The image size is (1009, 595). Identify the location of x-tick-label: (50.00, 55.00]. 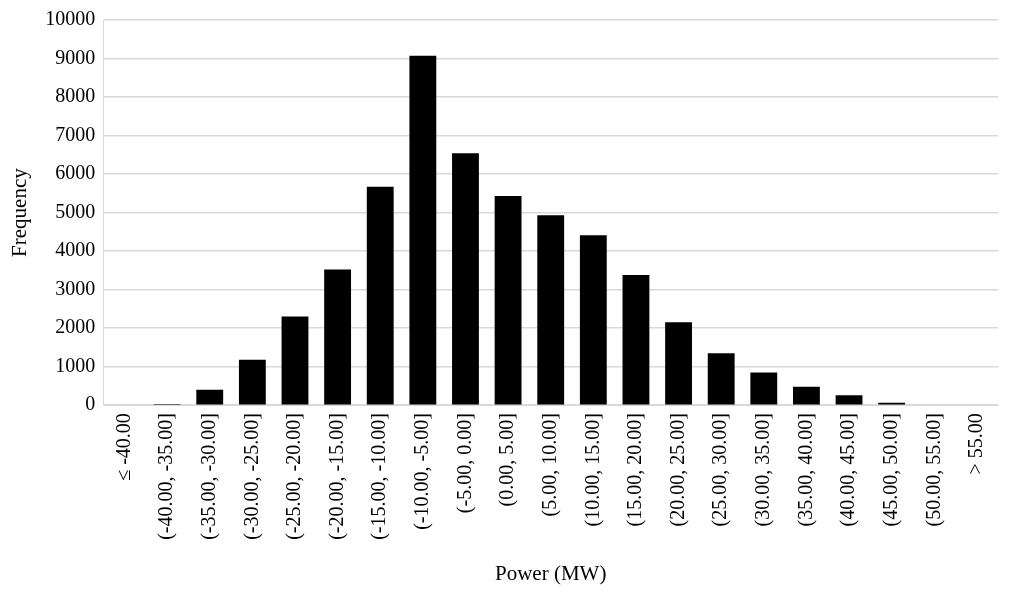
(933, 470).